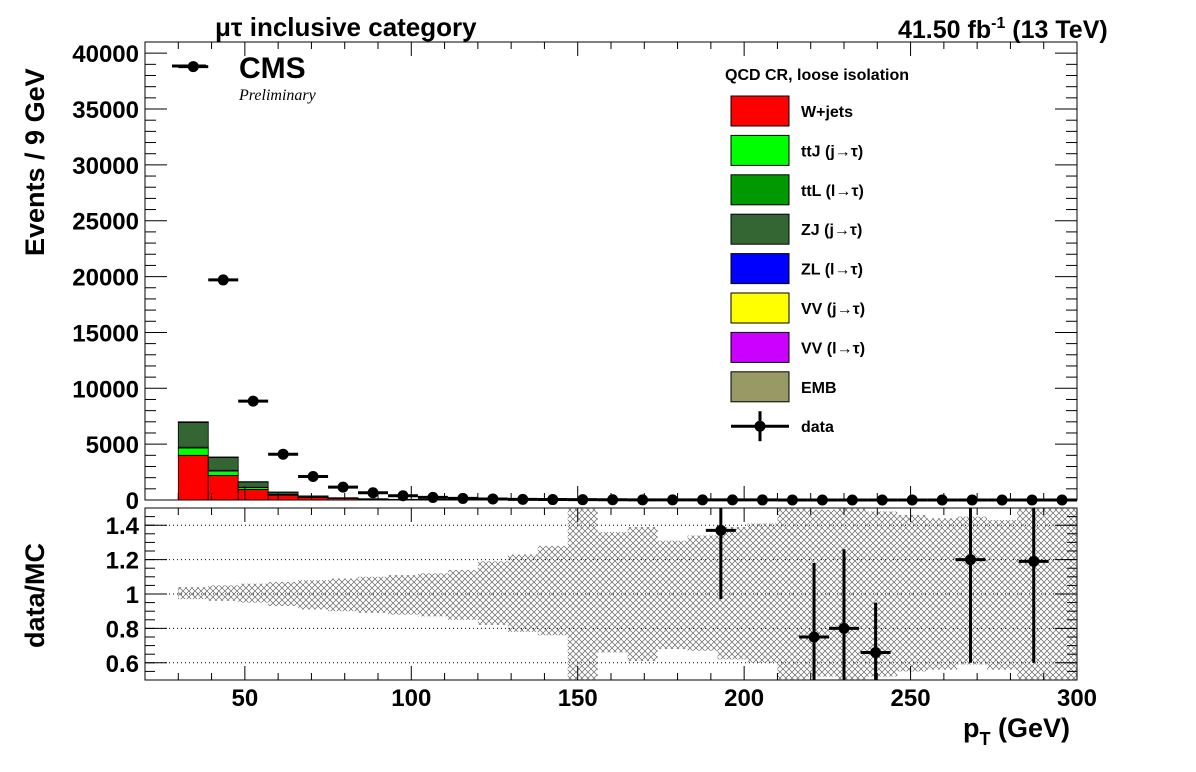 The image size is (1196, 772). Describe the element at coordinates (272, 68) in the screenshot. I see `cms-label: CMS` at that location.